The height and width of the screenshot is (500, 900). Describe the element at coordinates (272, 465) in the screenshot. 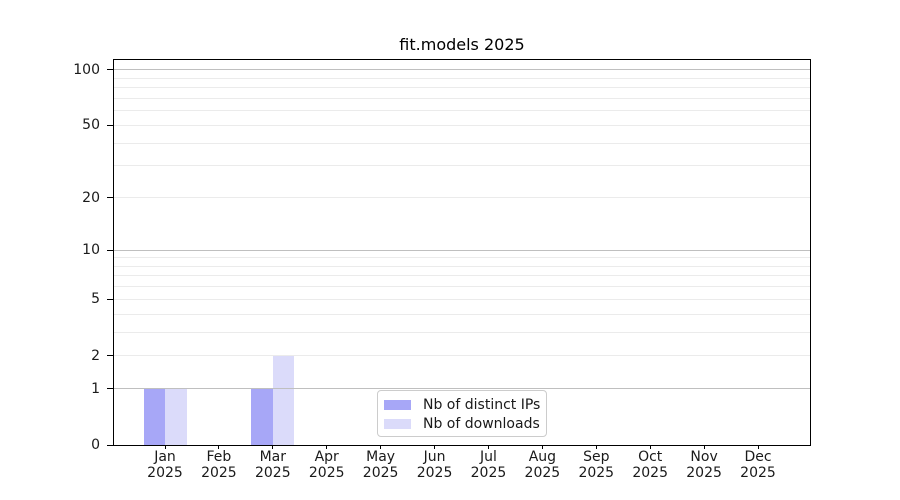

I see `x-tick-label: Mar 2025` at that location.